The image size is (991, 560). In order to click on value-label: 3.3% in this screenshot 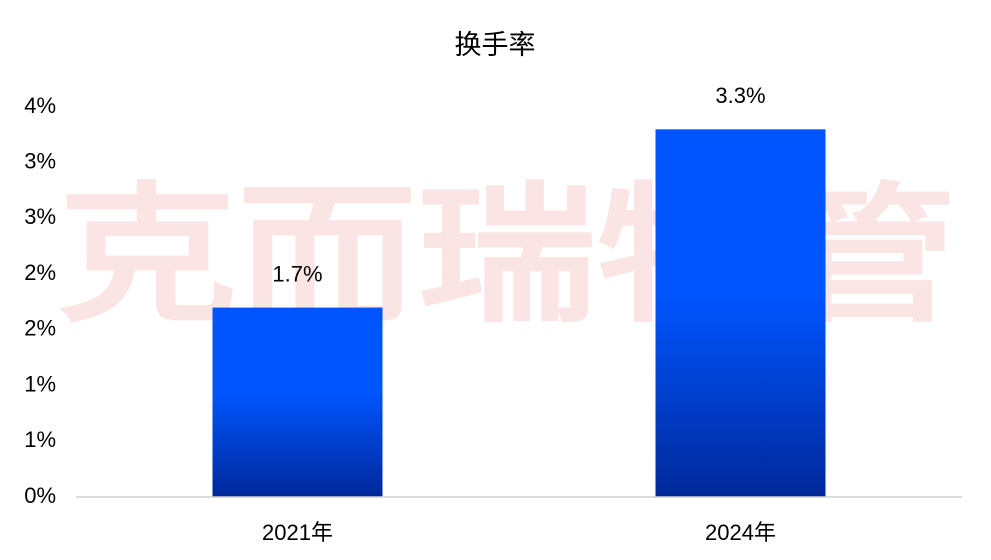, I will do `click(740, 95)`.